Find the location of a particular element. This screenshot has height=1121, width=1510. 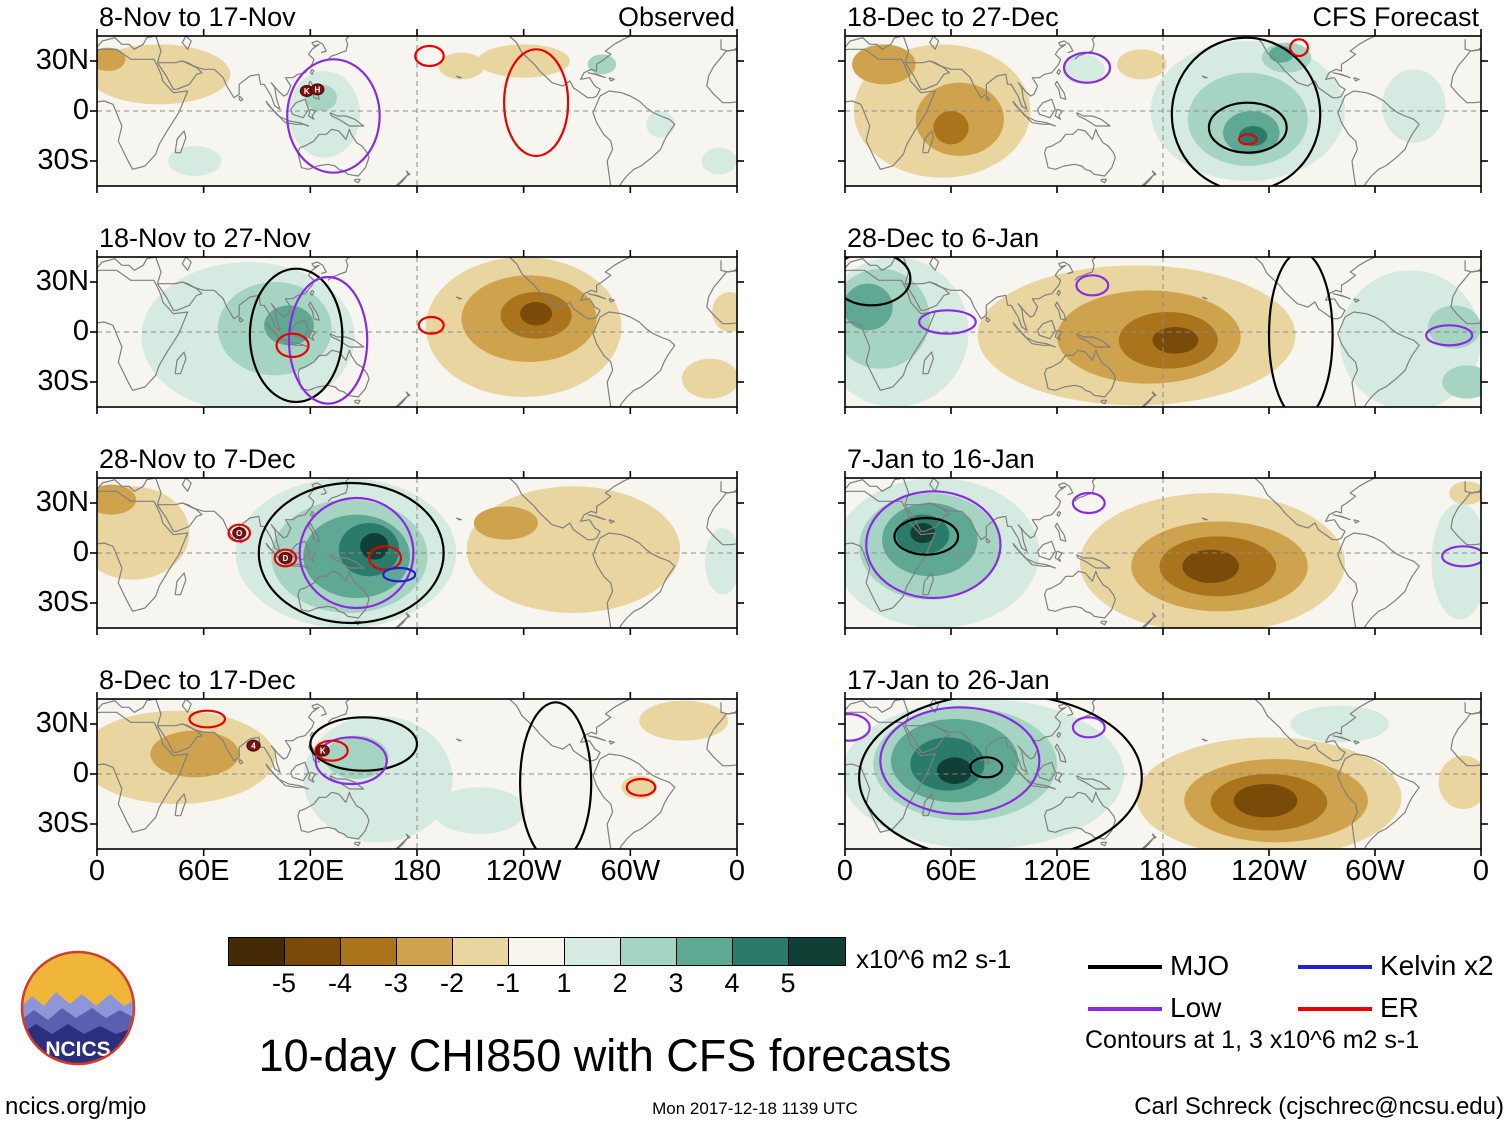

colorbar-tick-label: 5 is located at coordinates (788, 983).